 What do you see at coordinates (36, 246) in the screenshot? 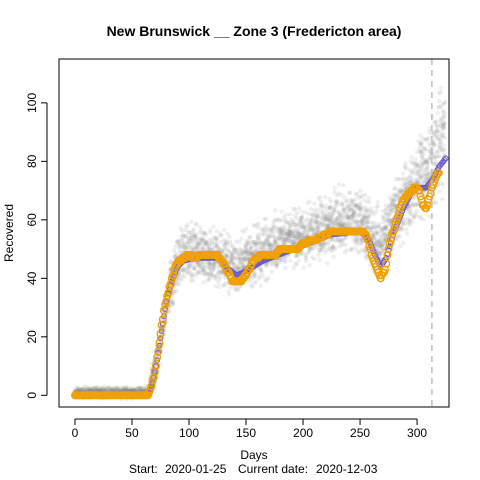
I see `y-axis: 020406080100` at bounding box center [36, 246].